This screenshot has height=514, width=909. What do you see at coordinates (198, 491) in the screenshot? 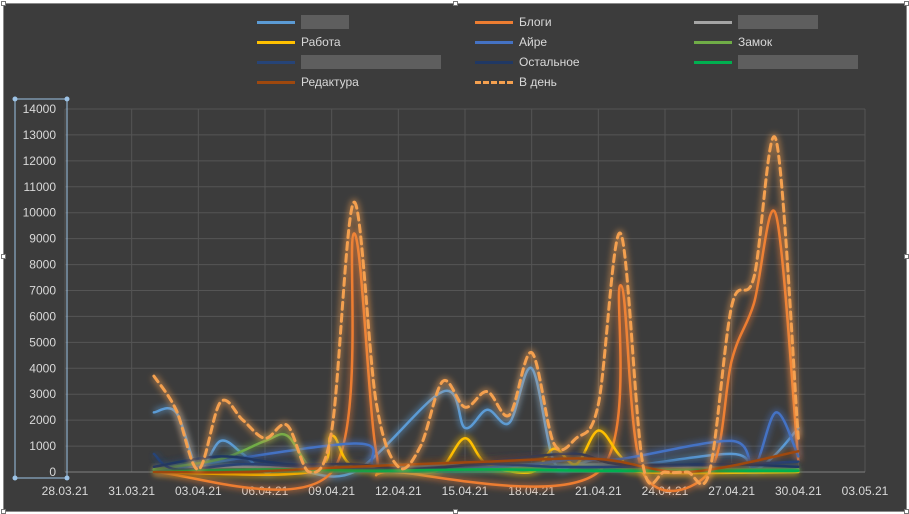
I see `x-tick-label: 03.04.21` at bounding box center [198, 491].